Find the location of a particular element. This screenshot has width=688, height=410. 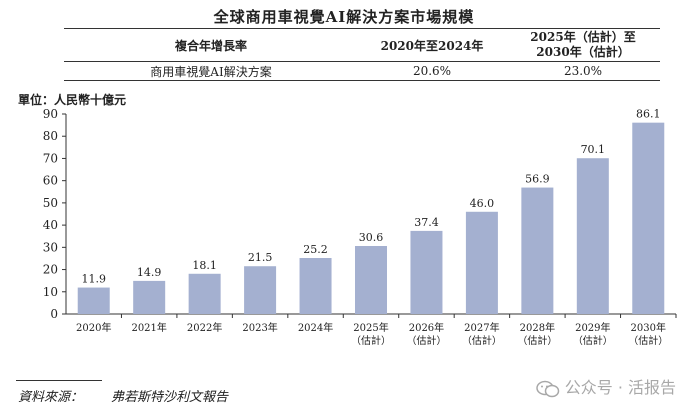

y-tick-label: 90 is located at coordinates (50, 114).